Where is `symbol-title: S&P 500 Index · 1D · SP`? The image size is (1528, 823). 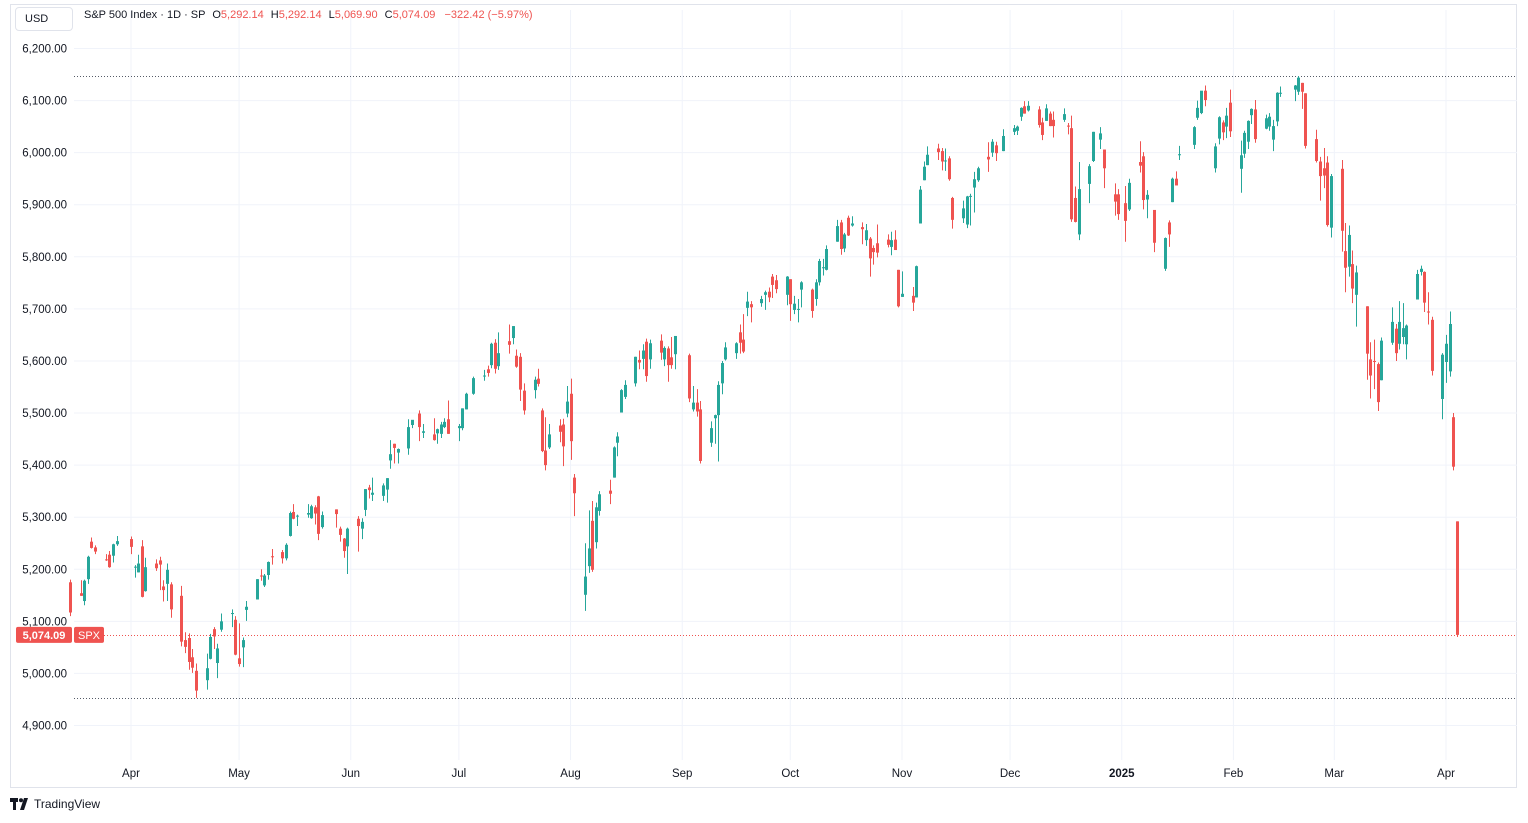 symbol-title: S&P 500 Index · 1D · SP is located at coordinates (145, 15).